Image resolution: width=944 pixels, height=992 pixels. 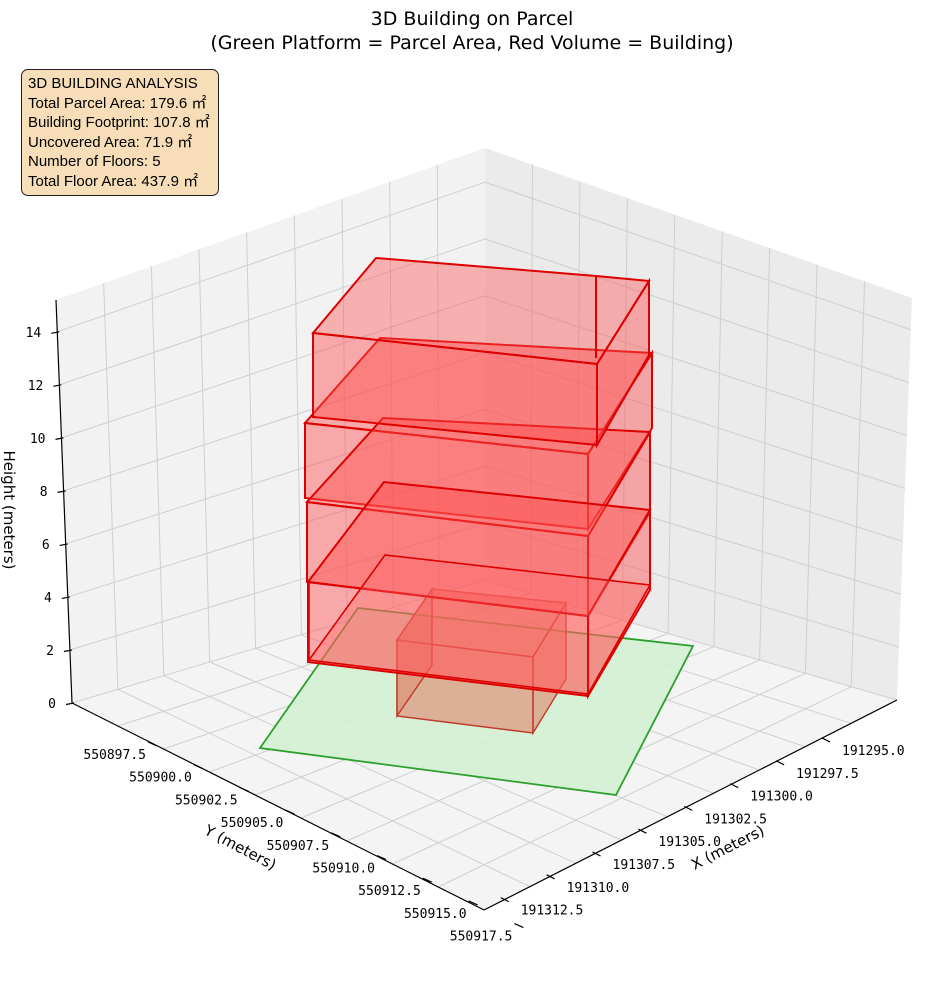 I want to click on z-tick-label: 2, so click(x=50, y=651).